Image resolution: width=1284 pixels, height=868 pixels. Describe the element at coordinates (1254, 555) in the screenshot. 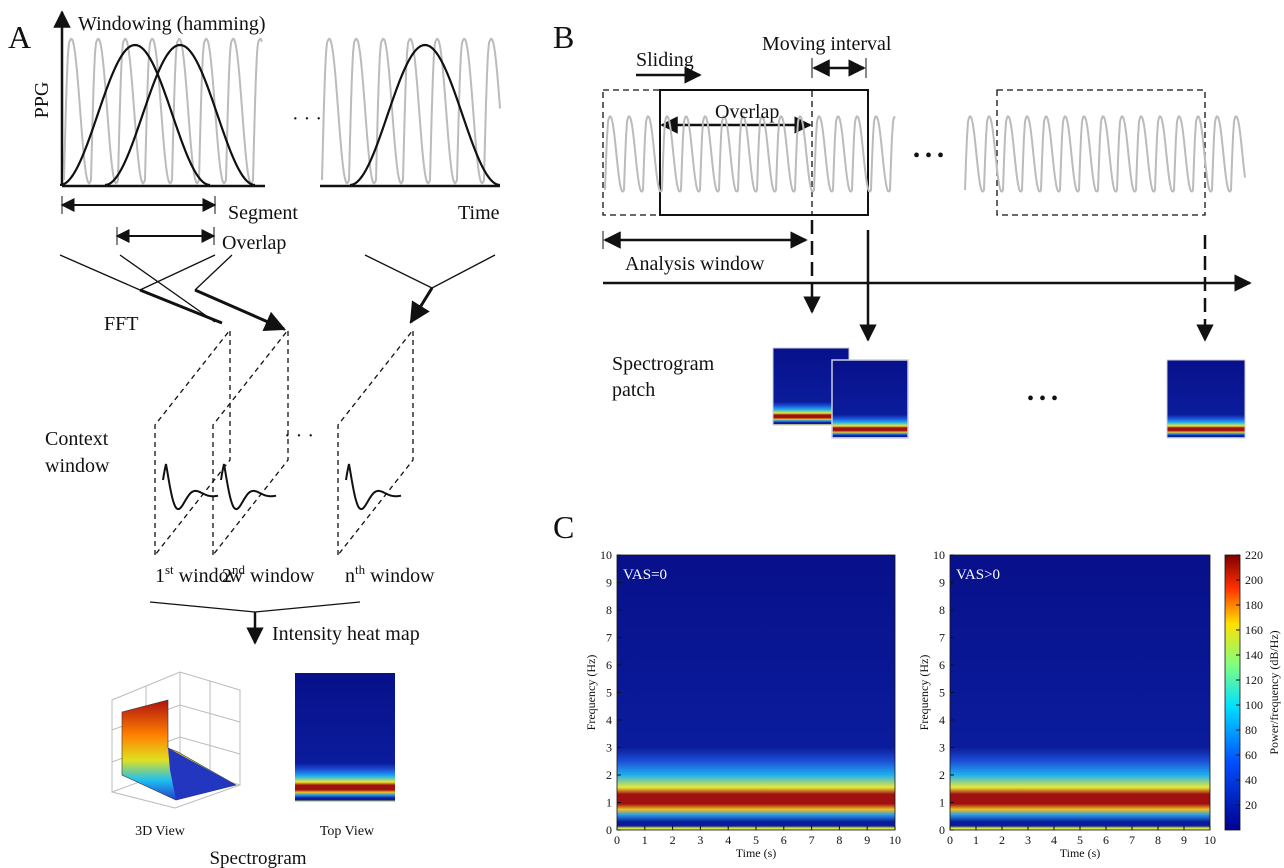

I see `colorbar-tick-label: 220` at that location.